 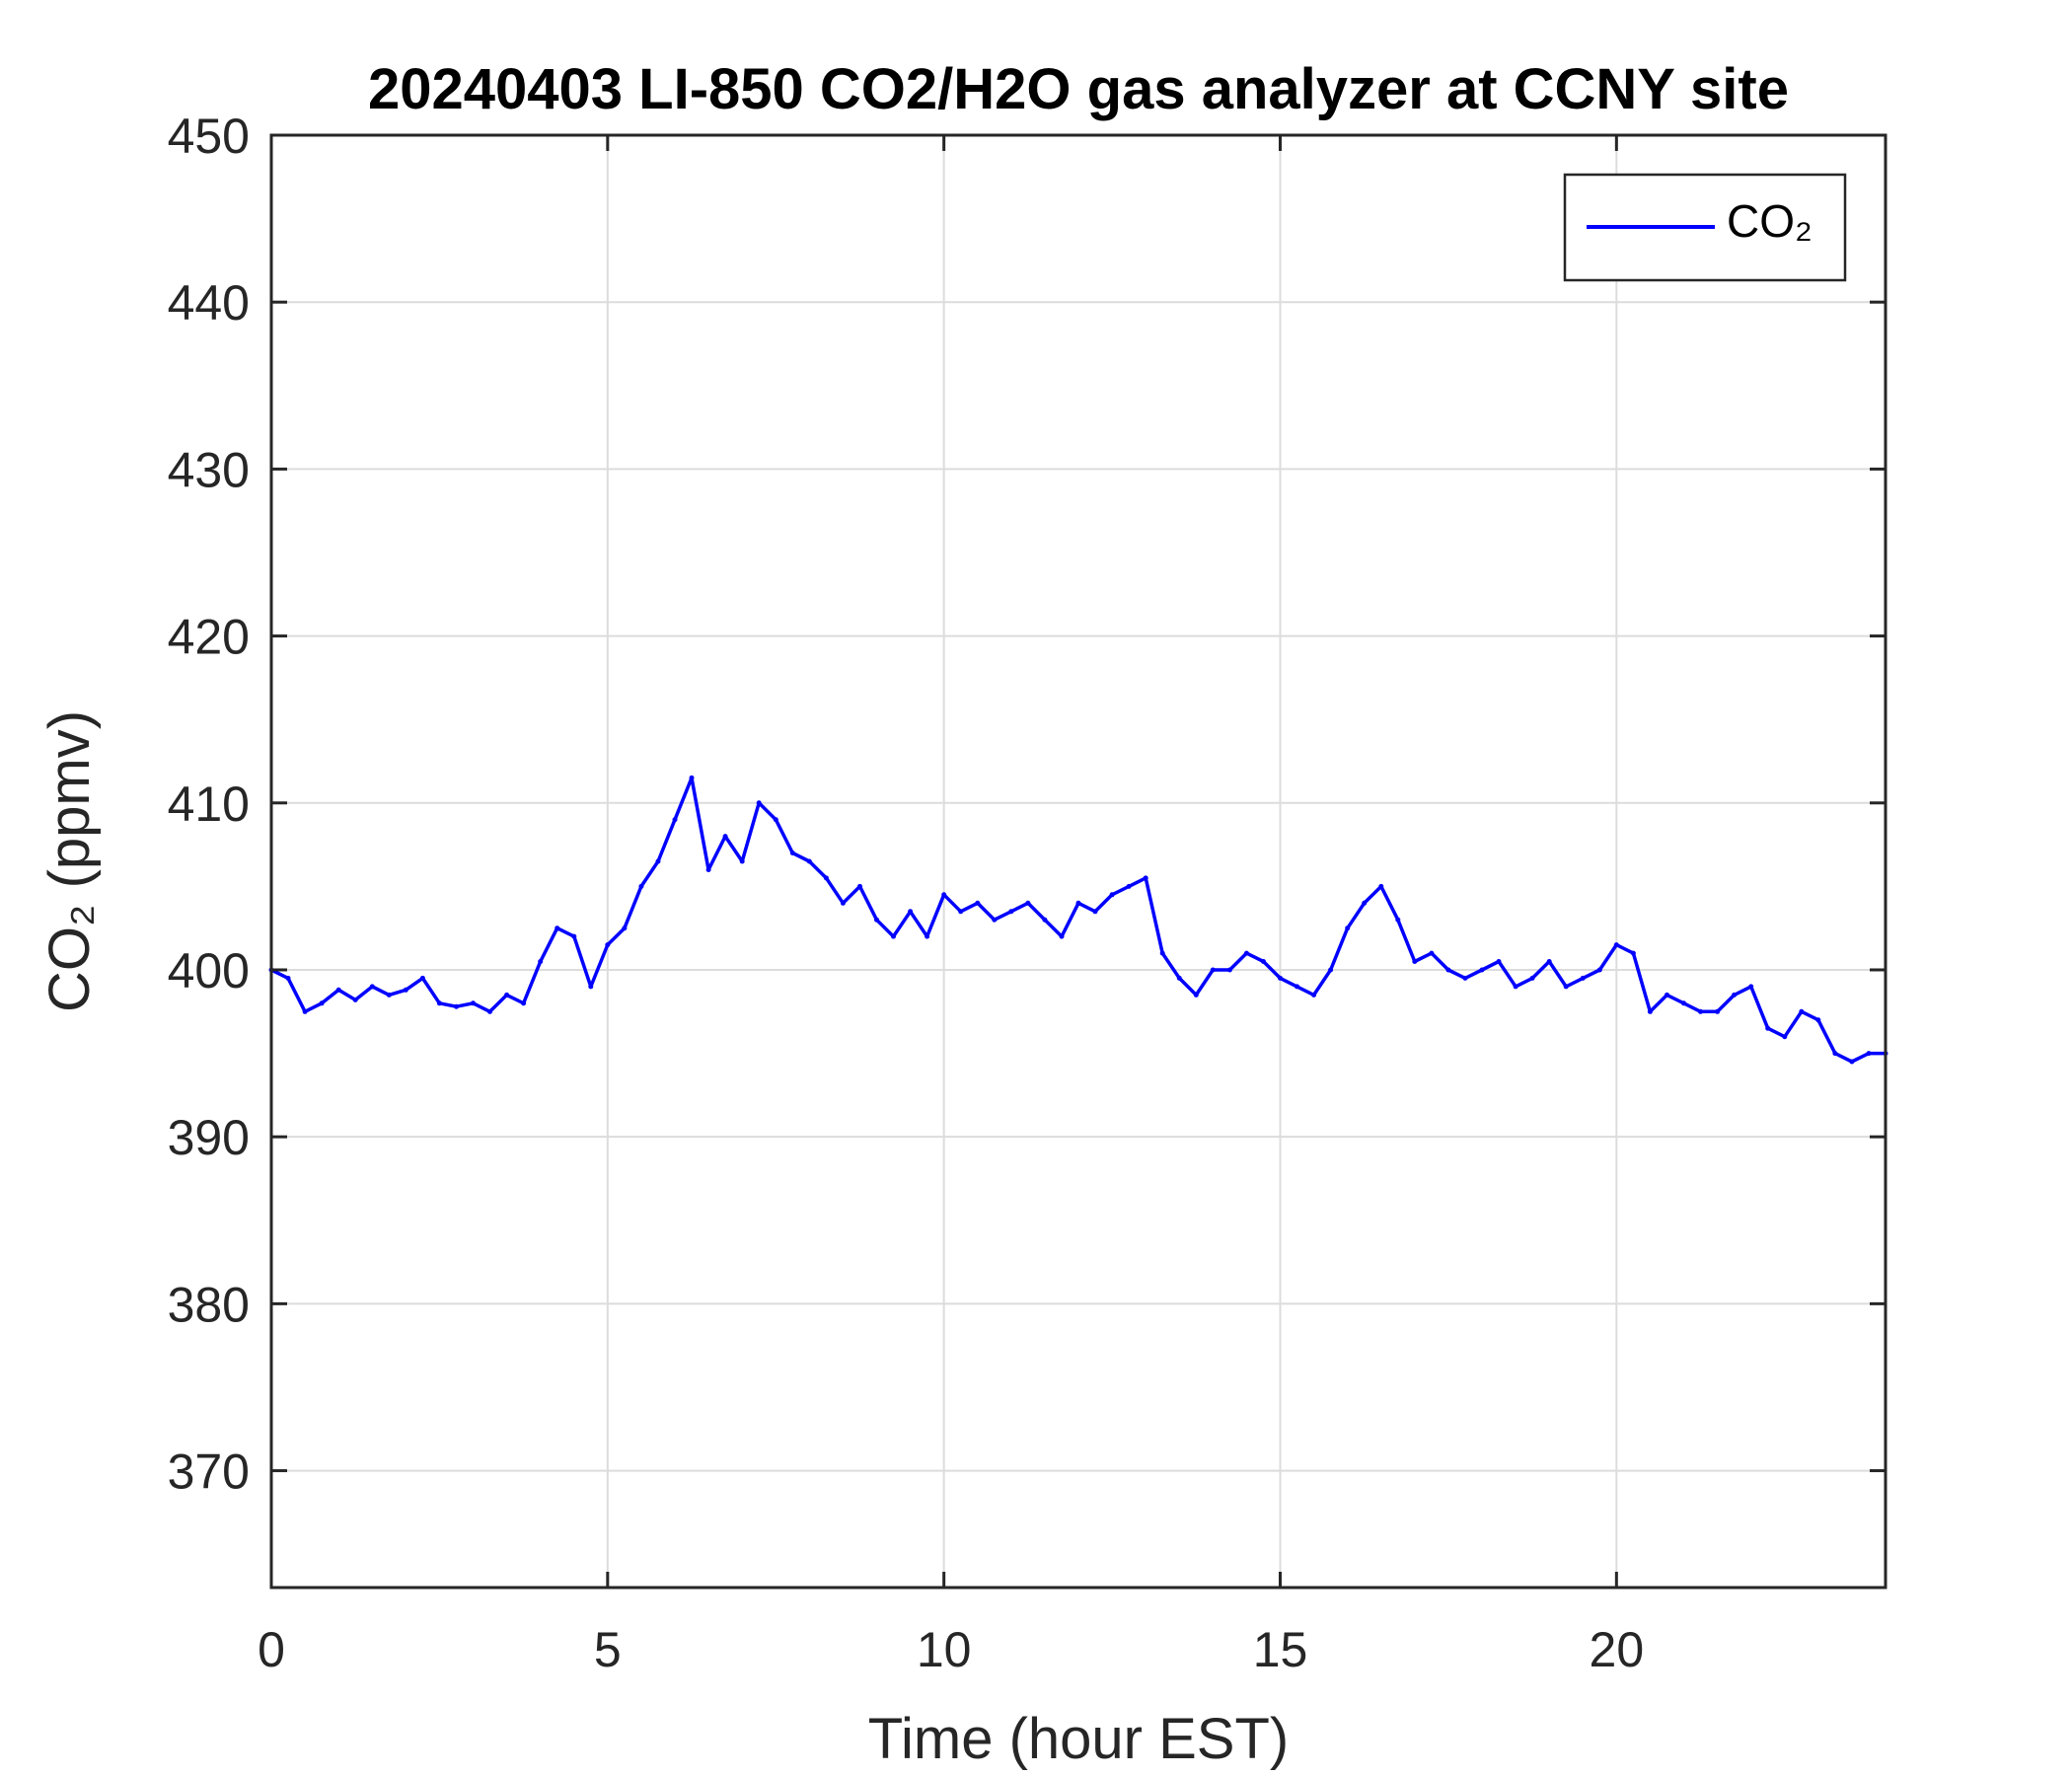 I want to click on x-tick-label: 20, so click(x=1618, y=1650).